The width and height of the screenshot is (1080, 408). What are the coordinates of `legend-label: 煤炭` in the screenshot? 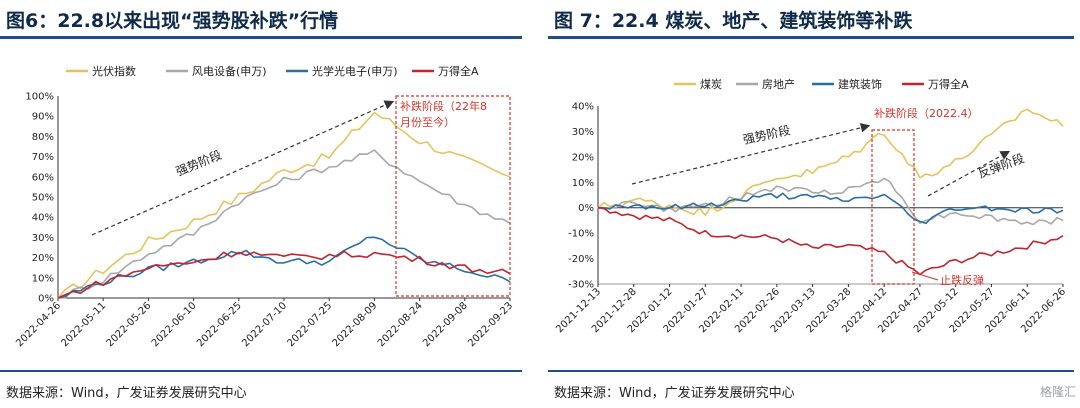 It's located at (711, 84).